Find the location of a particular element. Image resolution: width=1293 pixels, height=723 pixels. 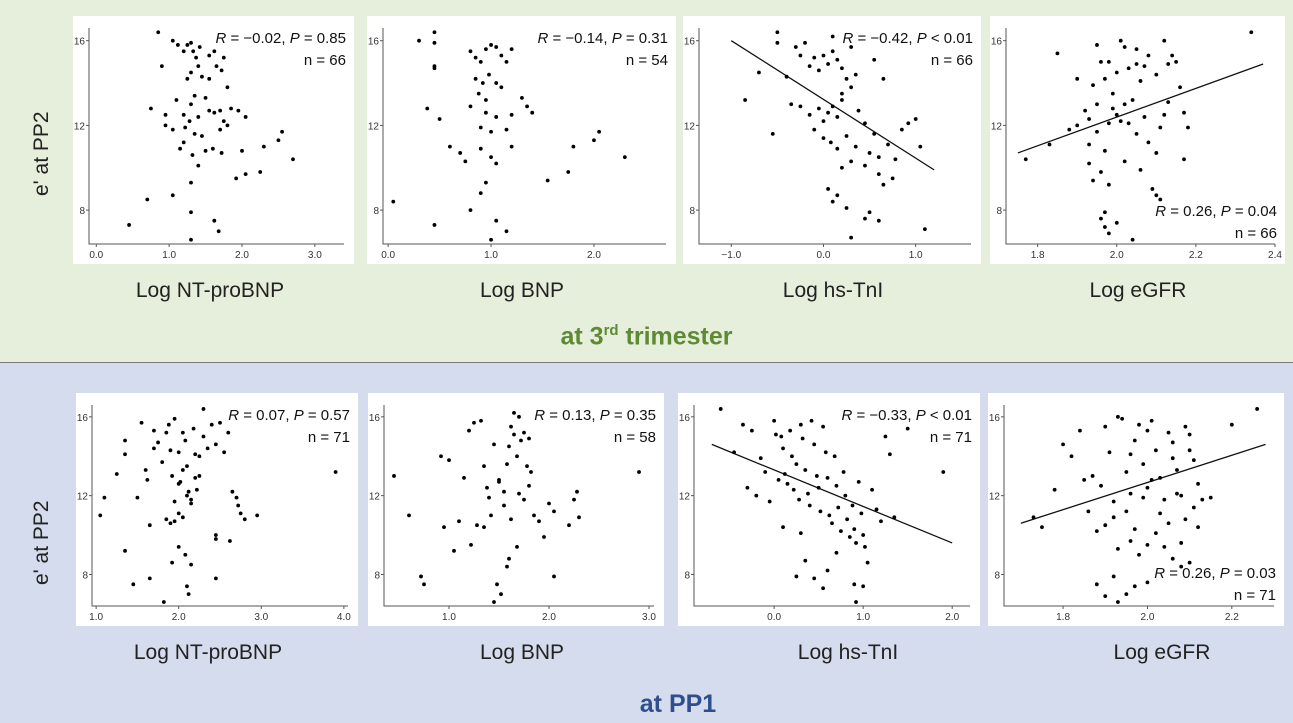

x-tick-label: 0.0 is located at coordinates (96, 255).